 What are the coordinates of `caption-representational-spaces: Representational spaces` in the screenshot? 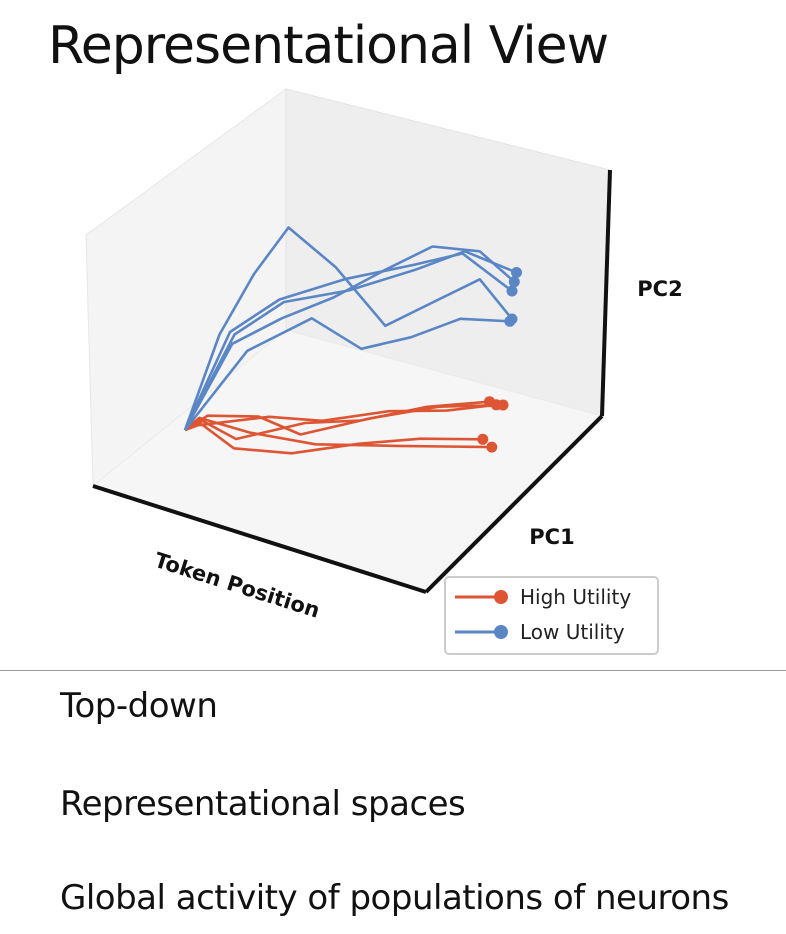 It's located at (263, 804).